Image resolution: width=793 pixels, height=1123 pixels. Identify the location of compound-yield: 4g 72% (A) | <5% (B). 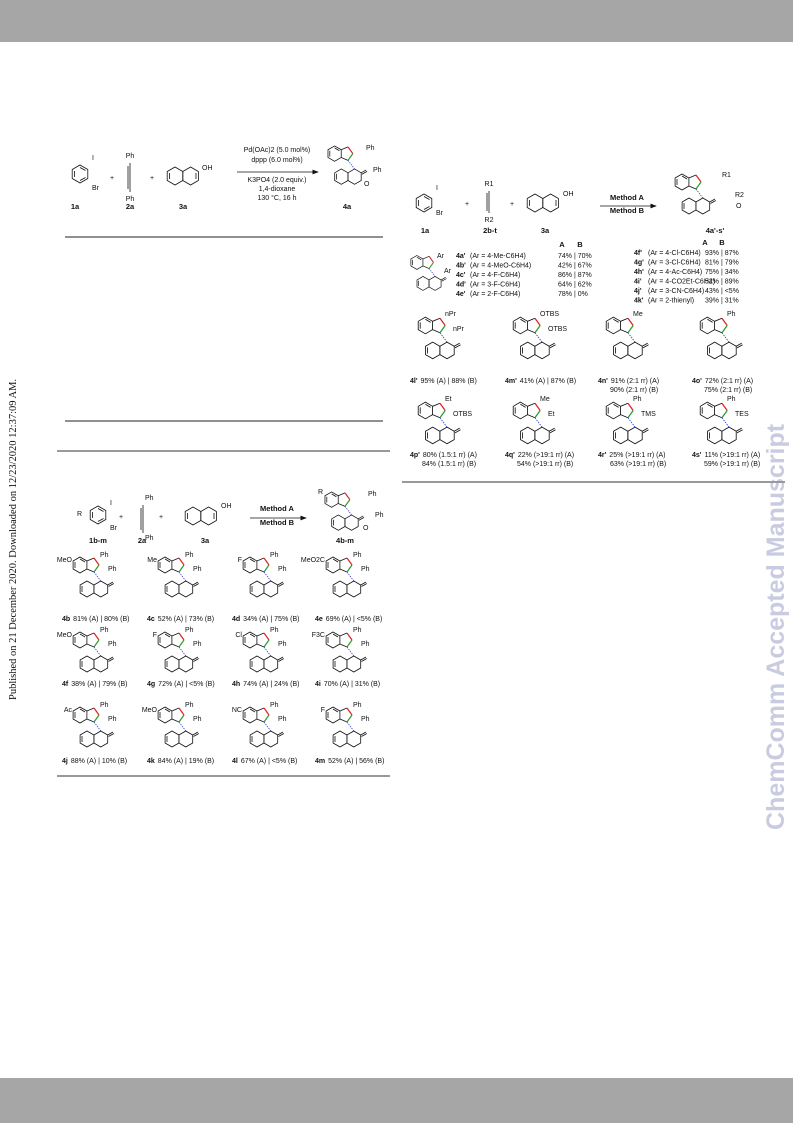
(181, 684).